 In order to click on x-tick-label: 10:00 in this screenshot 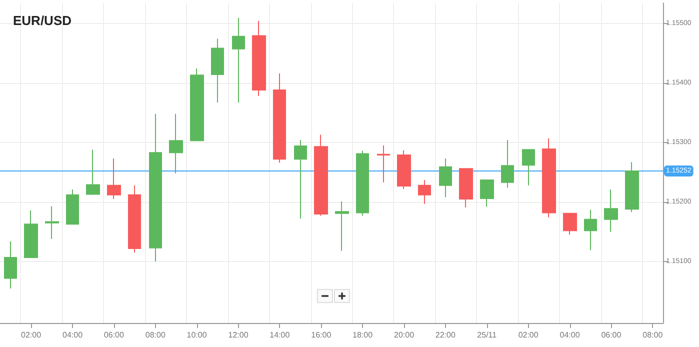, I will do `click(197, 335)`.